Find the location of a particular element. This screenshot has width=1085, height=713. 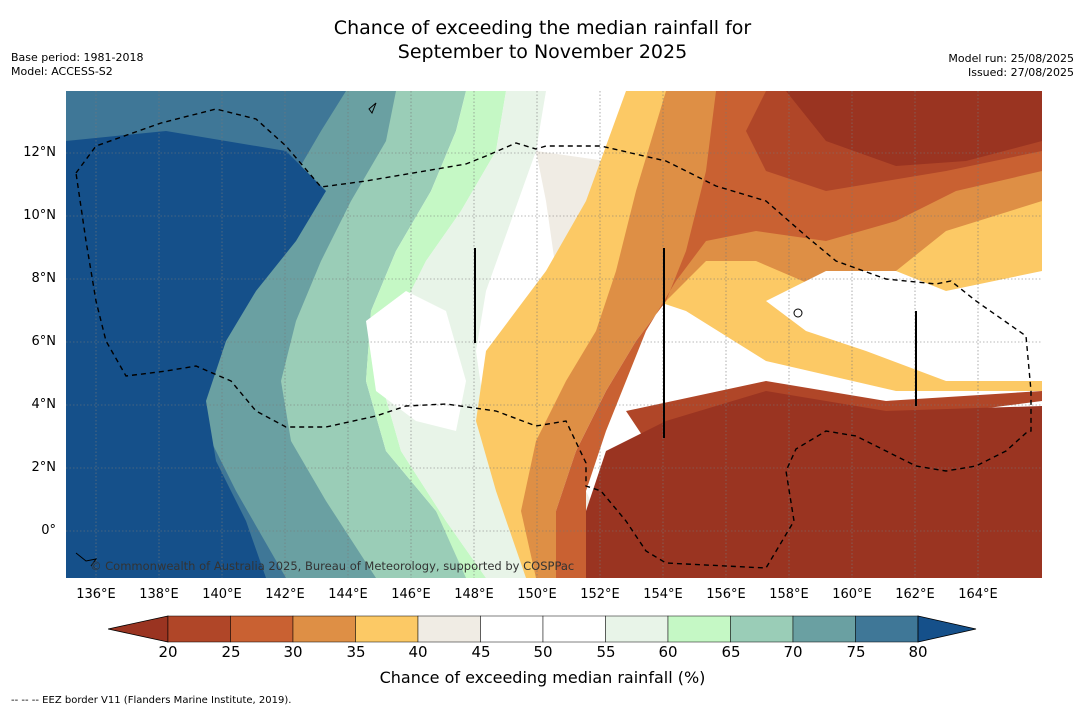

lon-label-142e: 142°E is located at coordinates (285, 594).